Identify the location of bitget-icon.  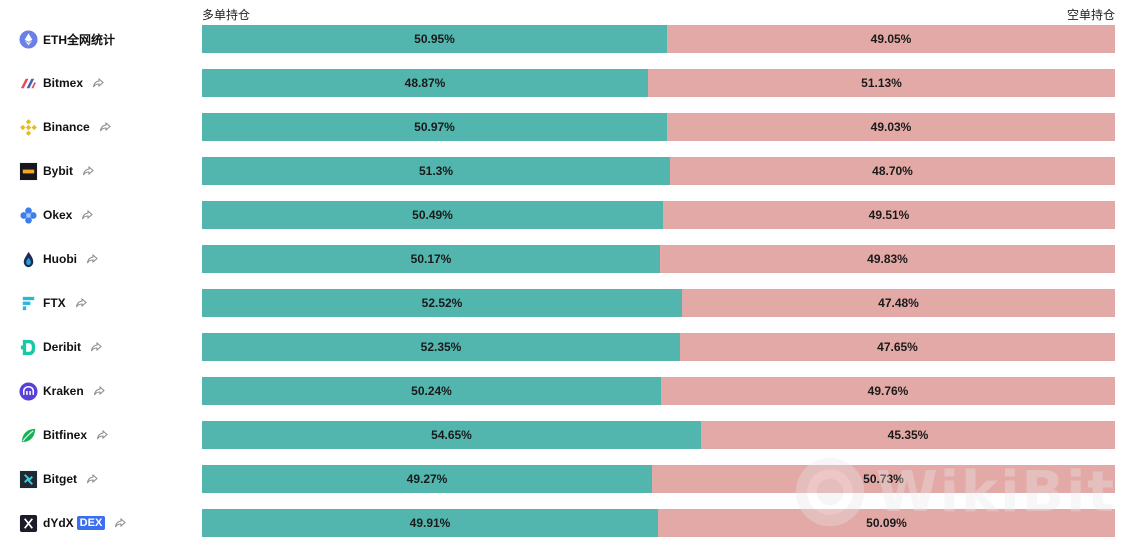
(28, 479).